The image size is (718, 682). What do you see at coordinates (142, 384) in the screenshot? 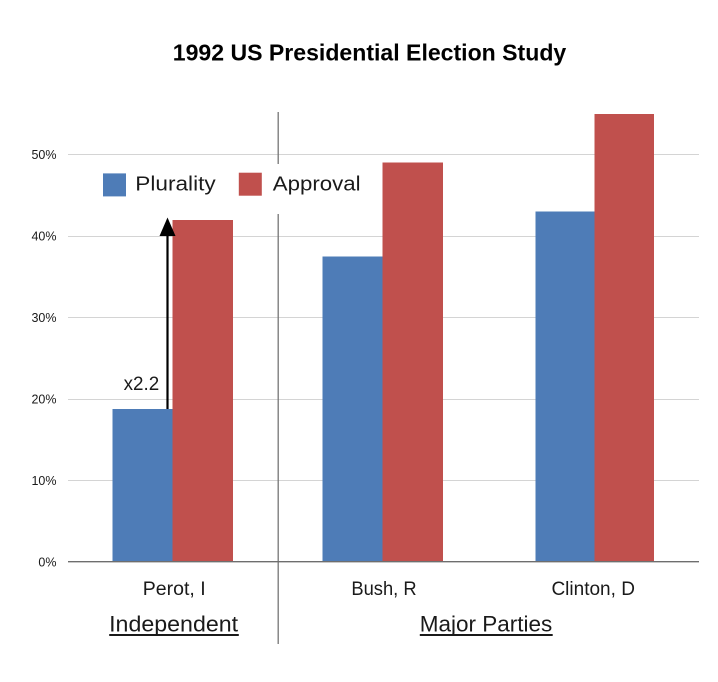
I see `svg-text: x2.2` at bounding box center [142, 384].